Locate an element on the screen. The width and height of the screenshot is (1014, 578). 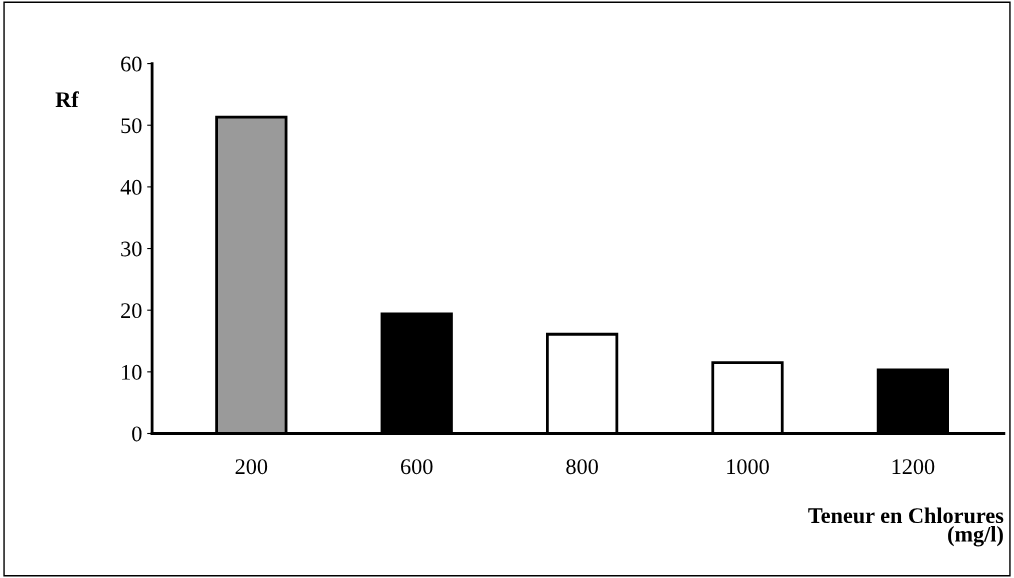
y-tick-label: 60 is located at coordinates (131, 64).